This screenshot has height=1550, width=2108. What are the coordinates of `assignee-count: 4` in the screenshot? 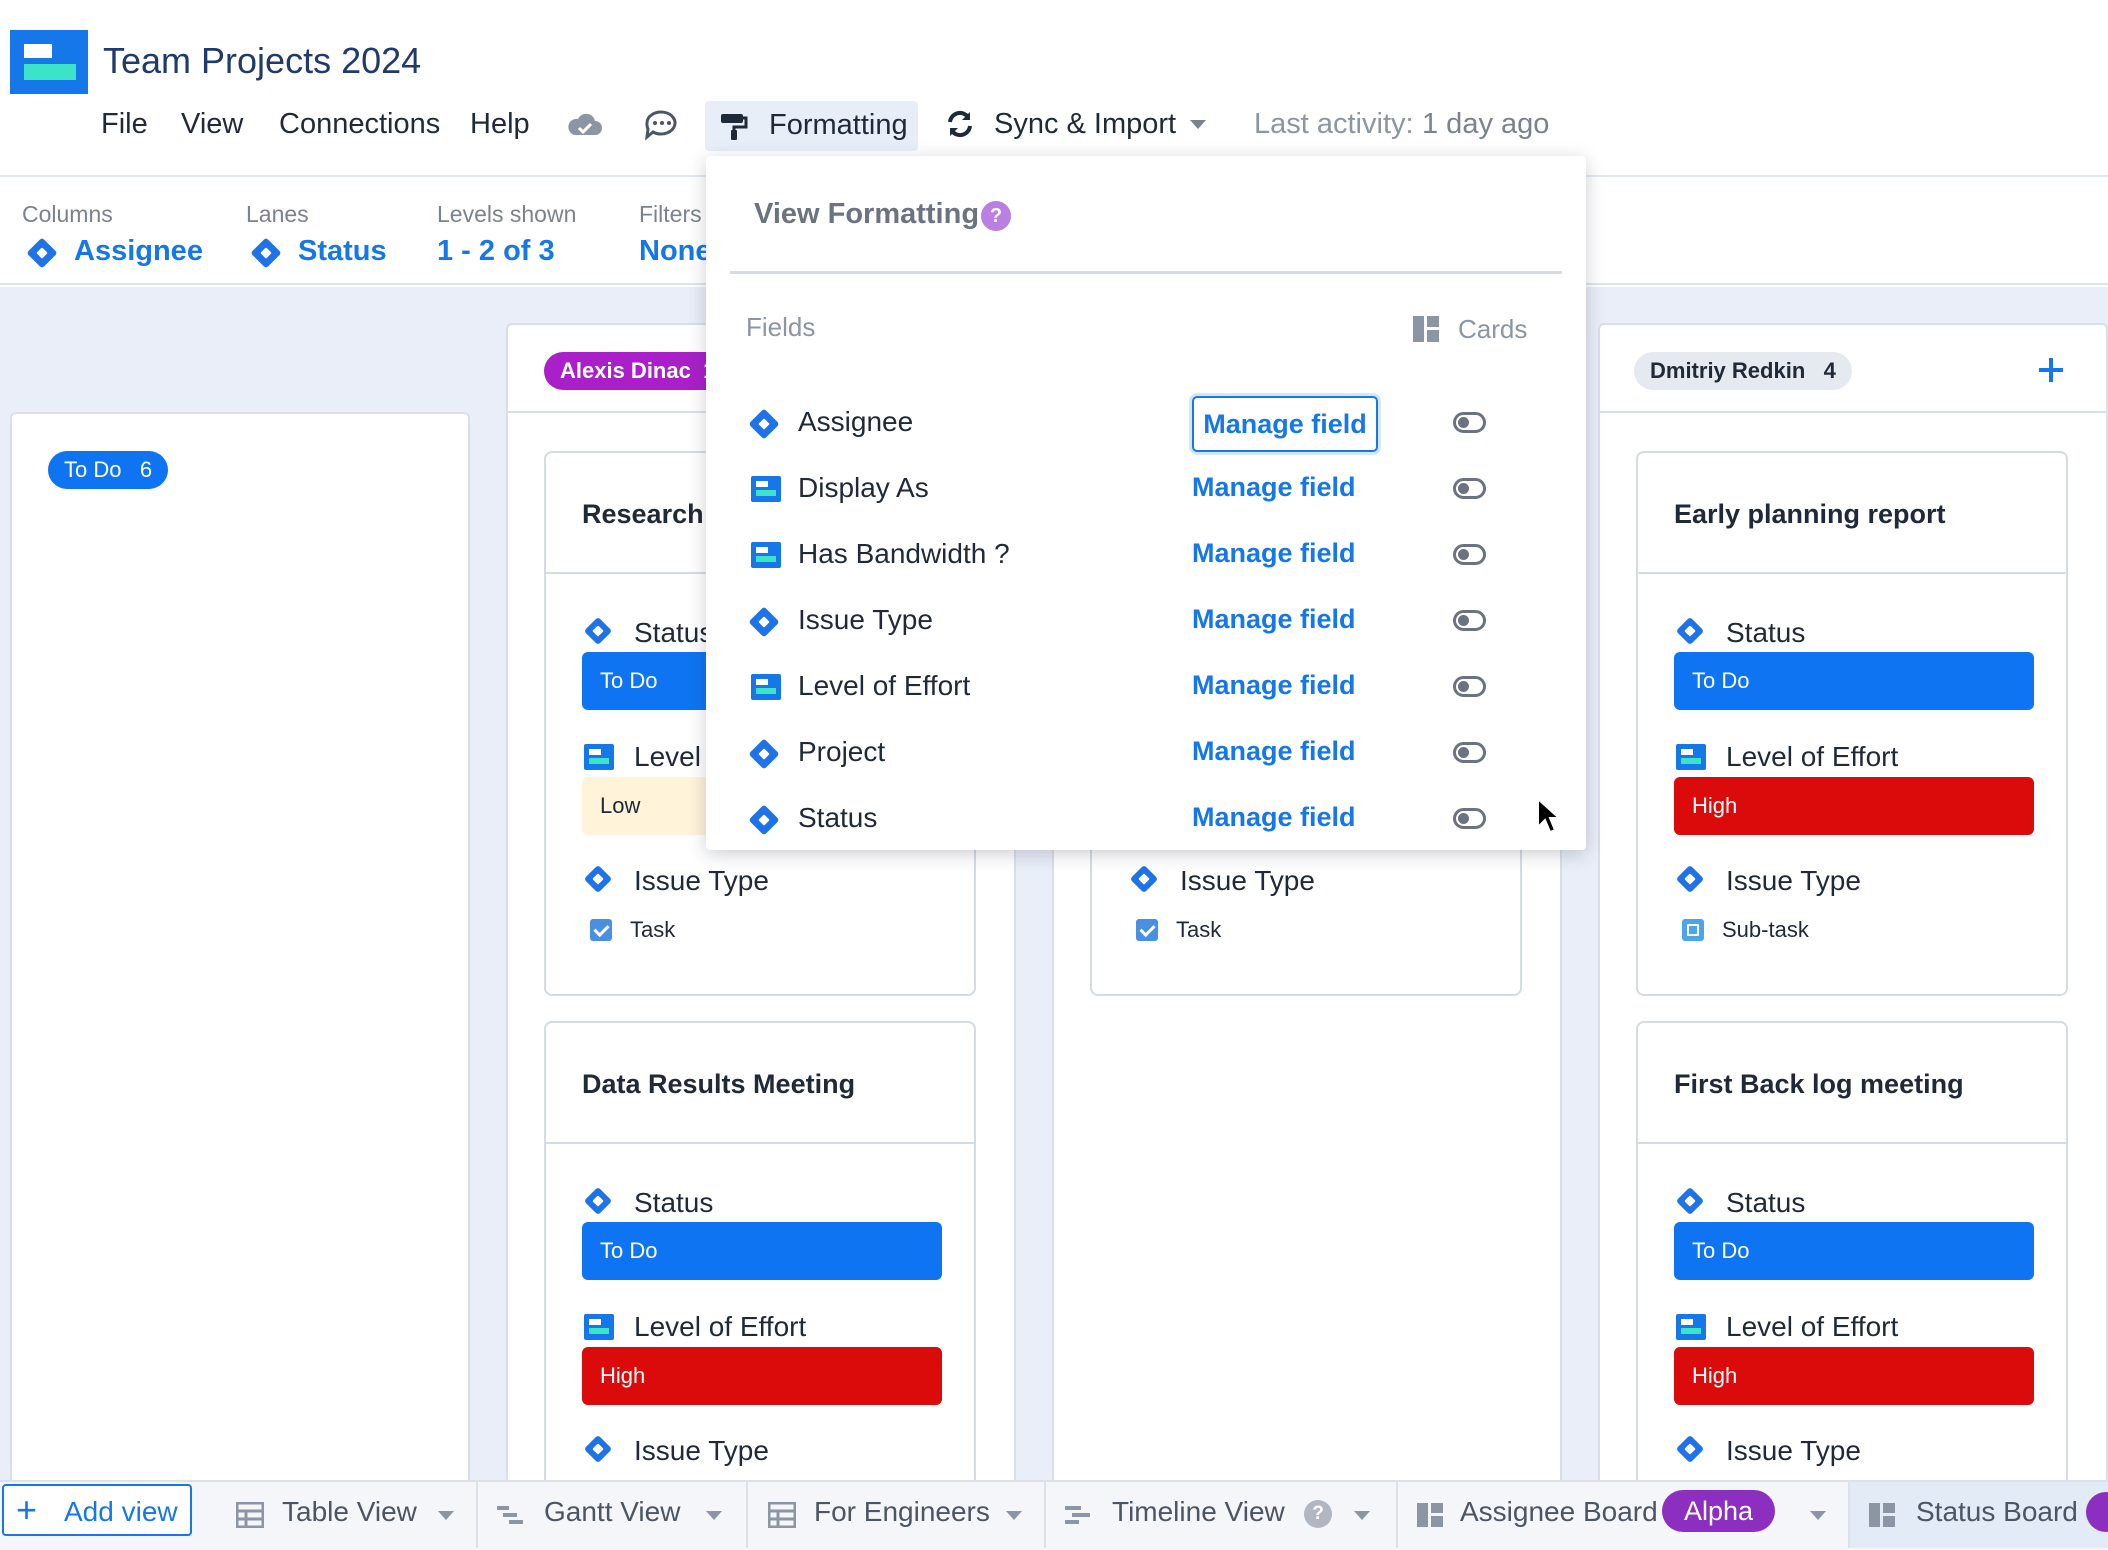 It's located at (1829, 370).